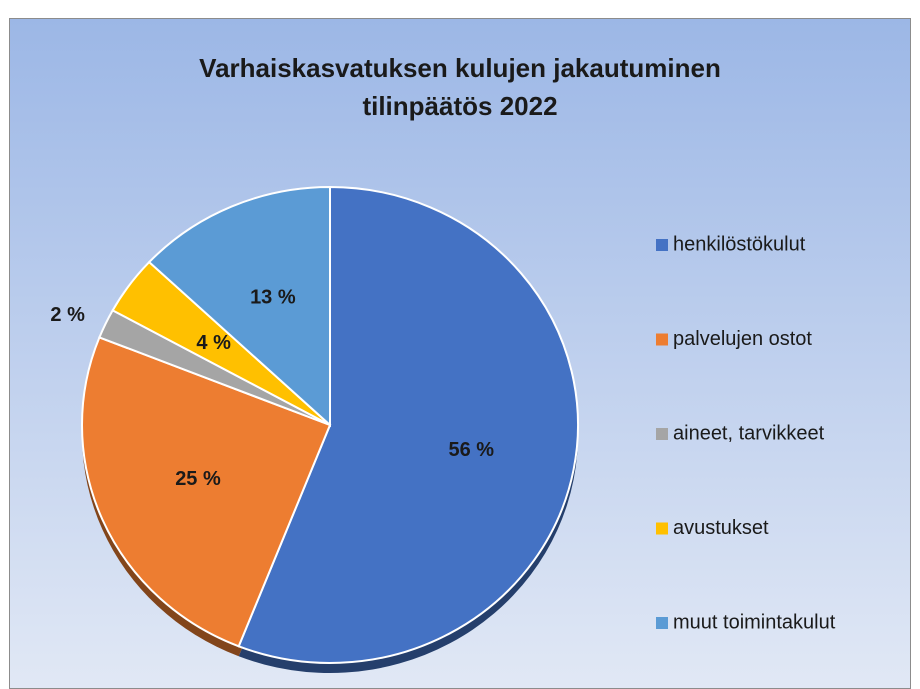 This screenshot has width=920, height=689. I want to click on legend-label: muut toimintakulut, so click(754, 622).